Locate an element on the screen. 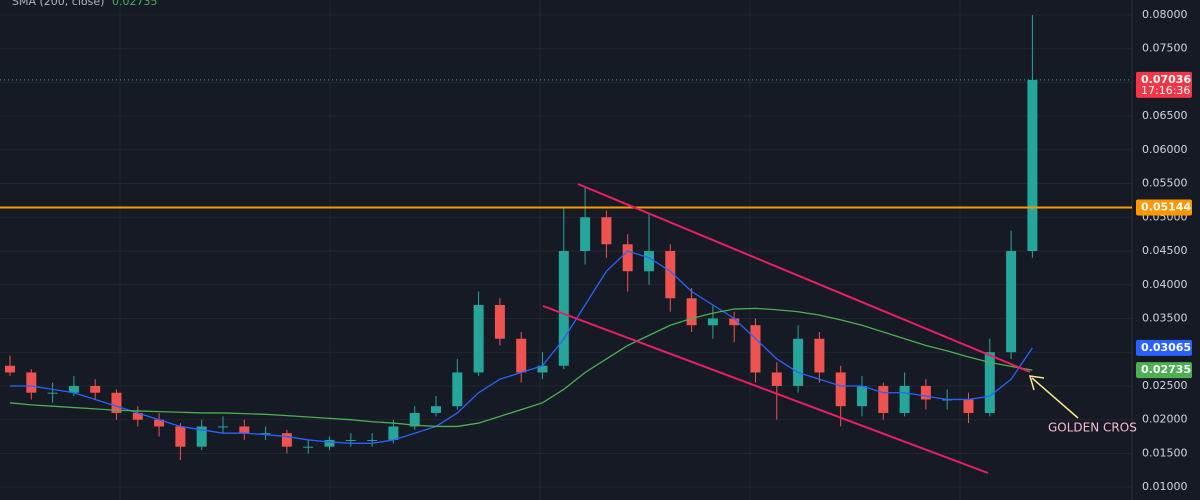  price-badge-label: 0.02735 is located at coordinates (1166, 369).